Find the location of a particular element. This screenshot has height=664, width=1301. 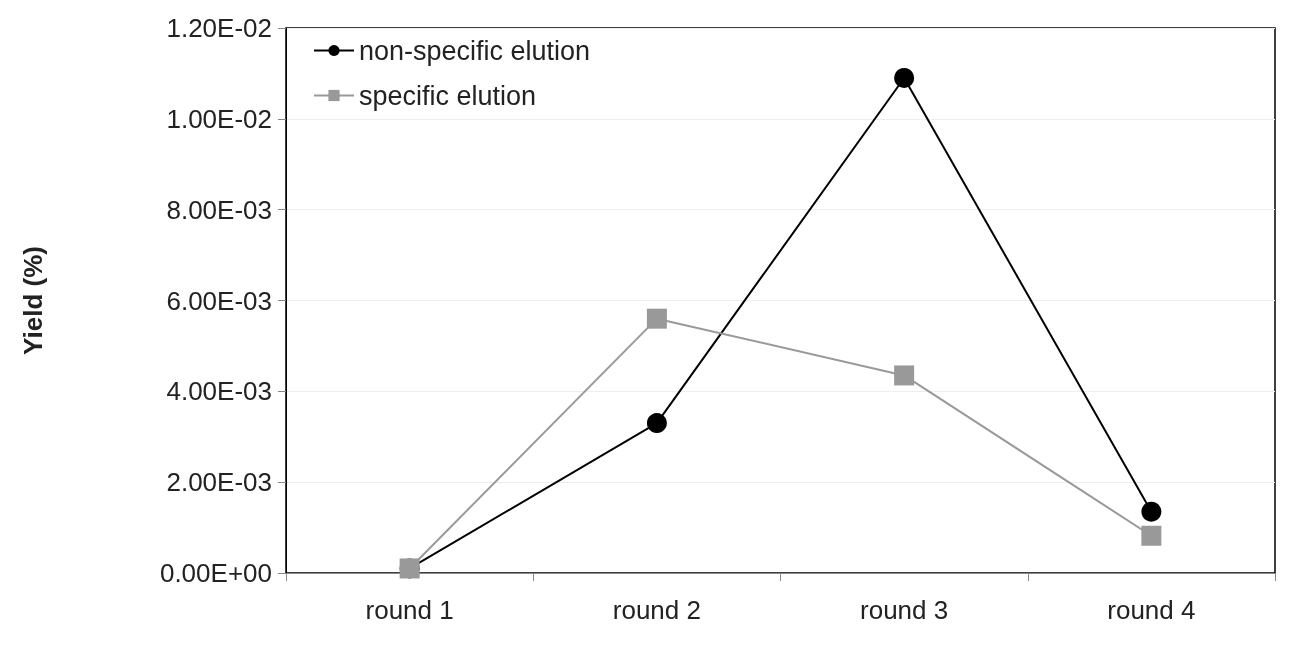

x-tick-label: round 1 is located at coordinates (409, 610).